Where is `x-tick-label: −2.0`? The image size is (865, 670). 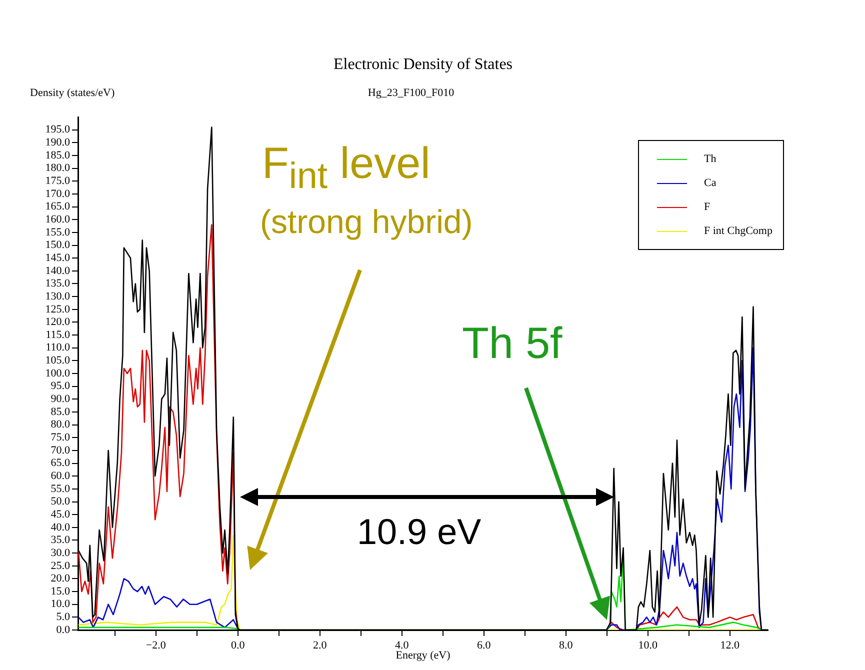 x-tick-label: −2.0 is located at coordinates (156, 645).